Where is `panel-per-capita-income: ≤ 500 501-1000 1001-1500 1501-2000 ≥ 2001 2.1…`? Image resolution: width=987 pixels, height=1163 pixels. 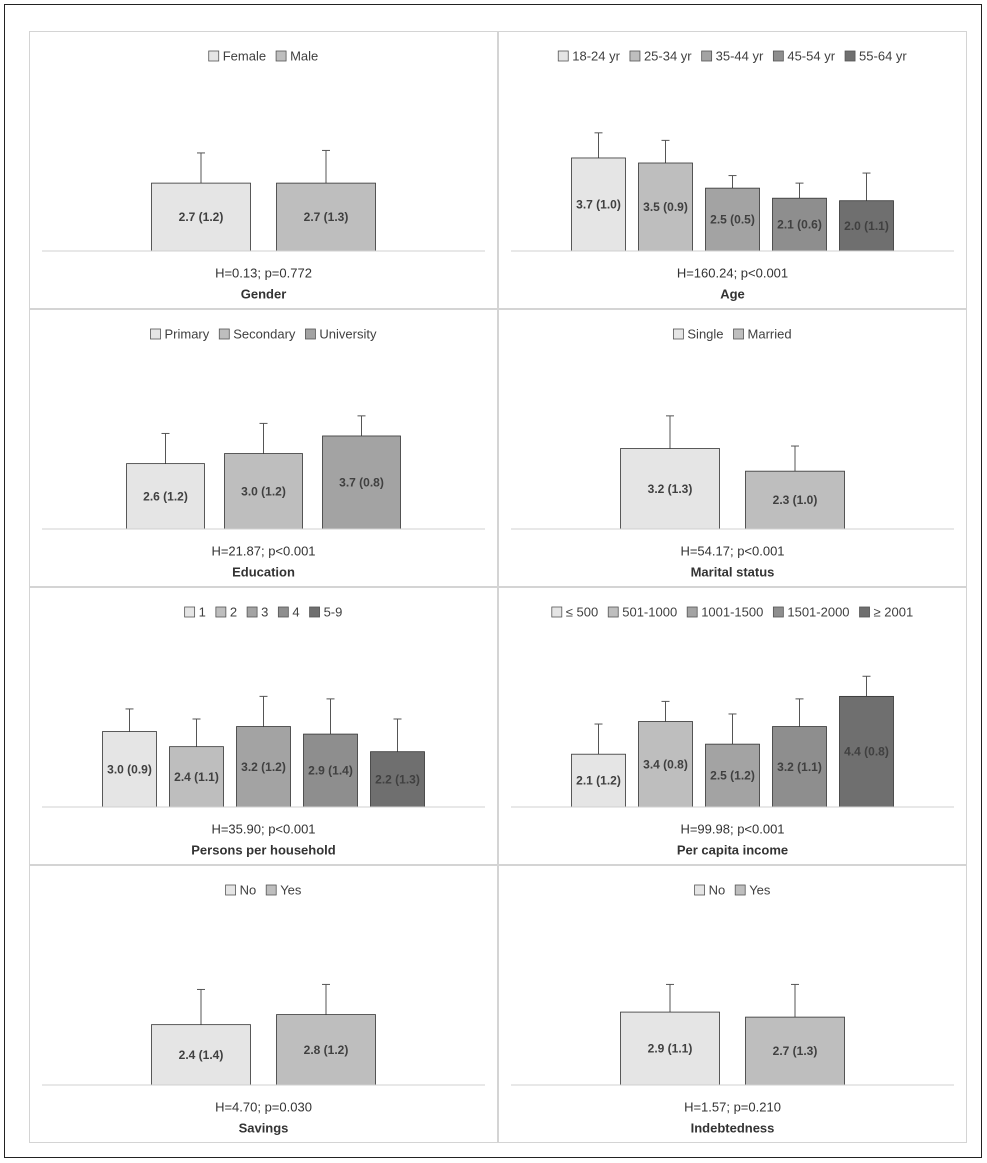
panel-per-capita-income: ≤ 500 501-1000 1001-1500 1501-2000 ≥ 2001 2.1… is located at coordinates (732, 726).